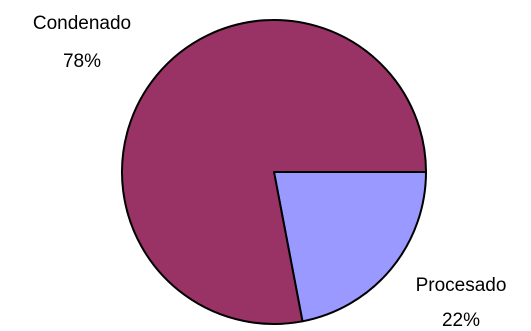 This screenshot has width=531, height=331. I want to click on slice-percent-condenado: 78%, so click(82, 61).